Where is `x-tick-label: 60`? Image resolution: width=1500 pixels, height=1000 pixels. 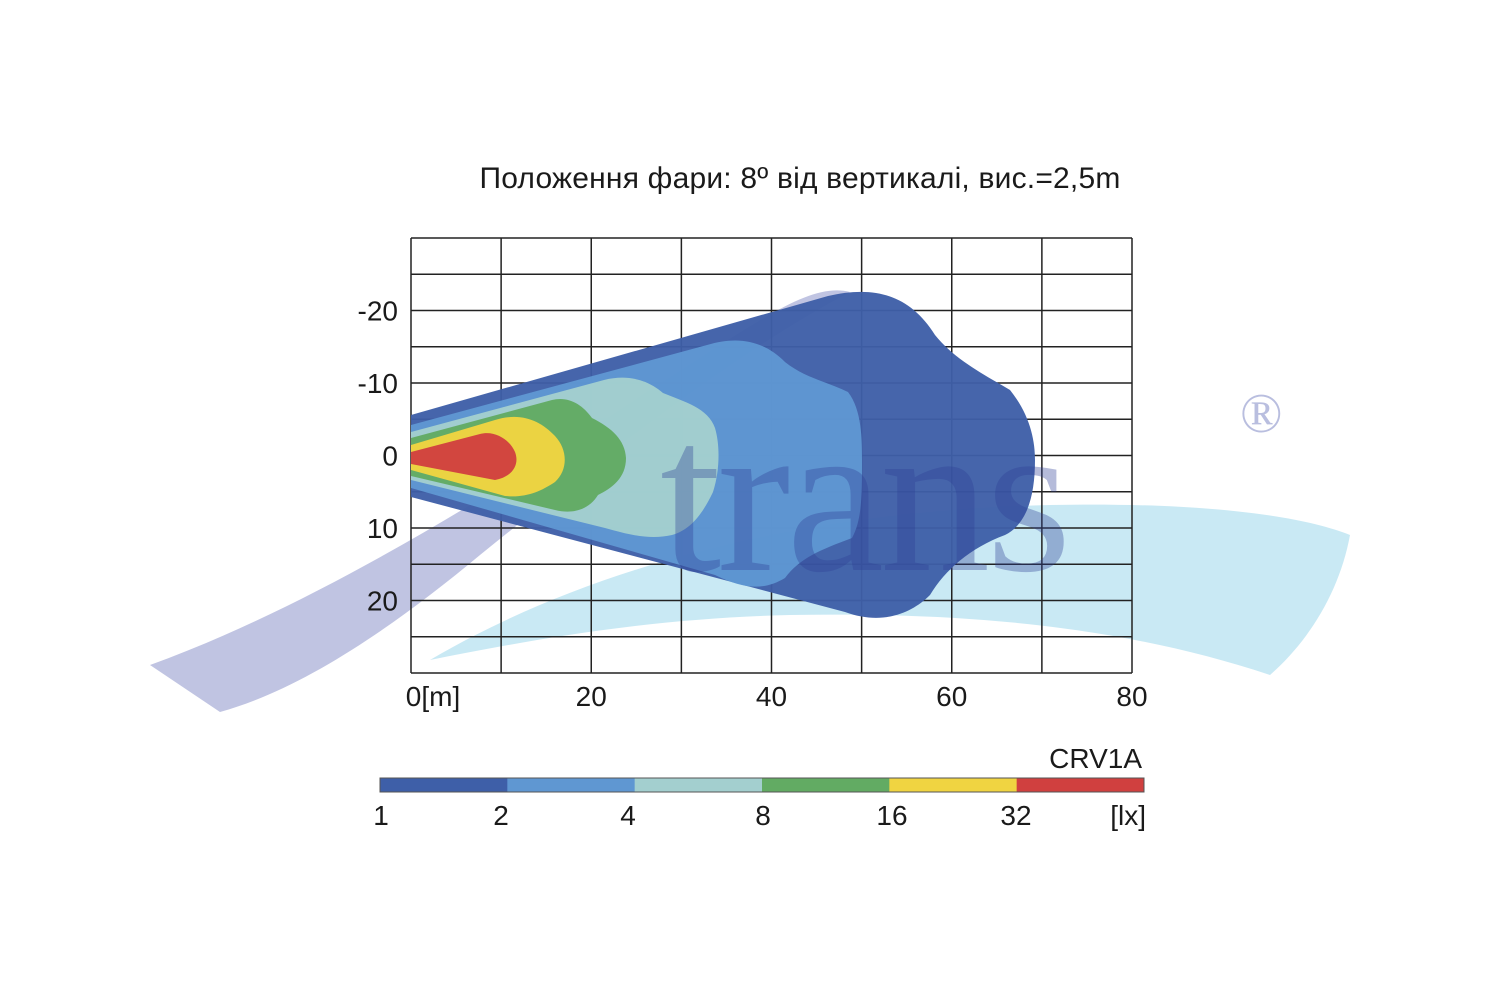
x-tick-label: 60 is located at coordinates (951, 696).